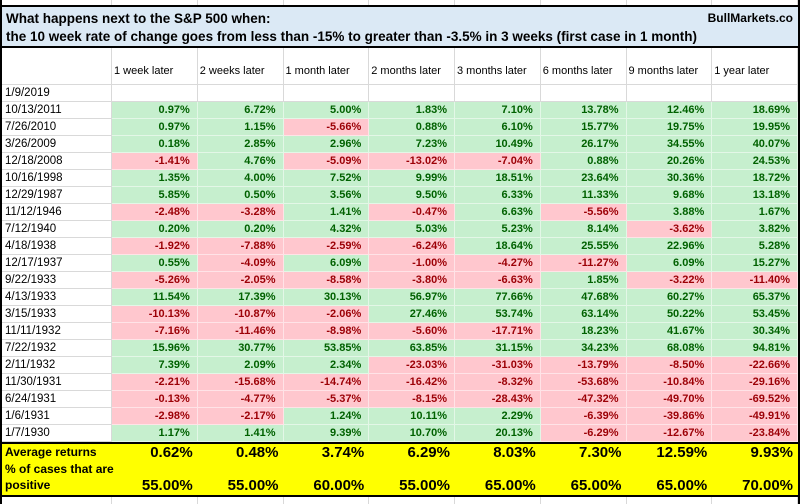 This screenshot has height=504, width=800. I want to click on return-cell: 11.33%, so click(583, 195).